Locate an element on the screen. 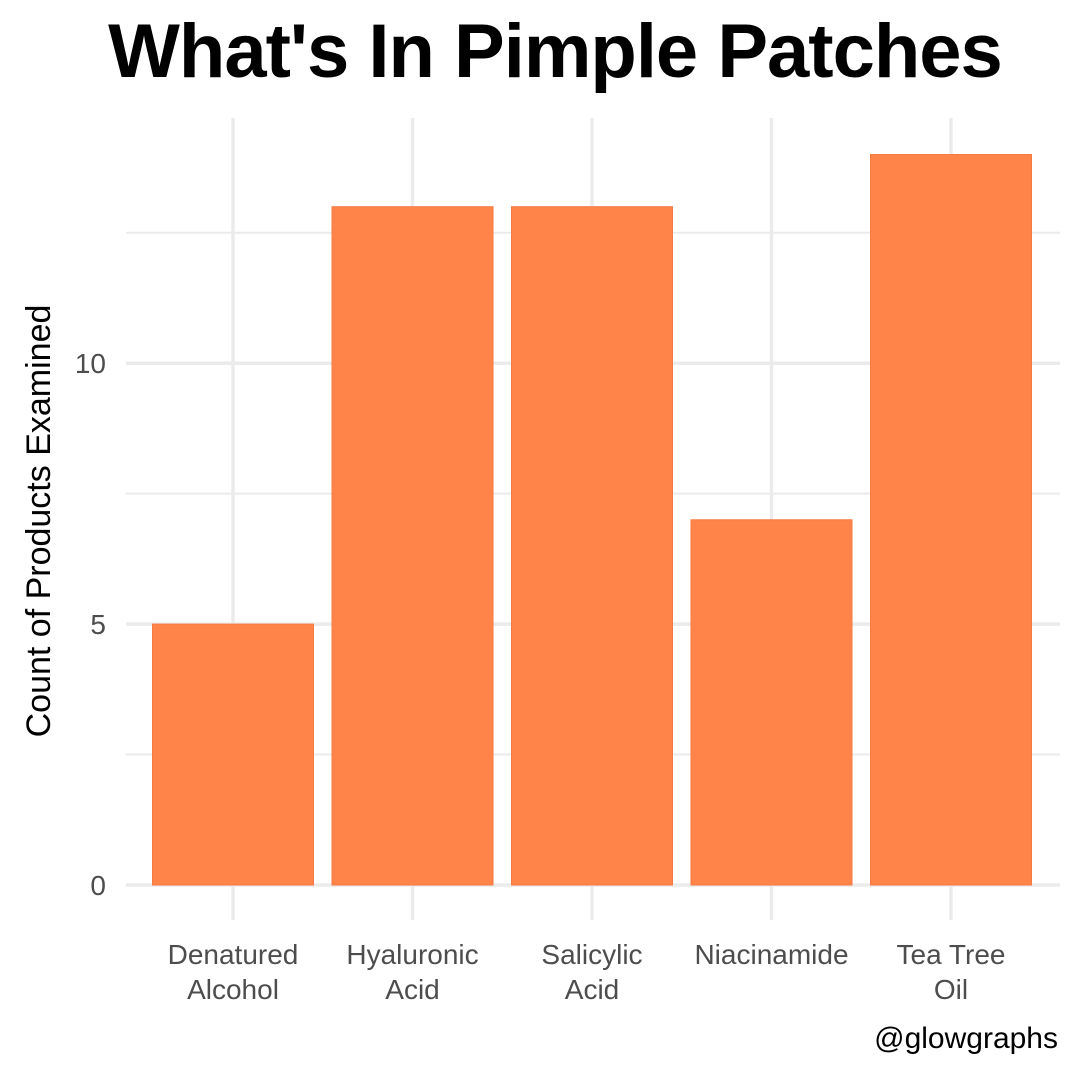 The width and height of the screenshot is (1080, 1080). y-tick-label: 10 is located at coordinates (90, 363).